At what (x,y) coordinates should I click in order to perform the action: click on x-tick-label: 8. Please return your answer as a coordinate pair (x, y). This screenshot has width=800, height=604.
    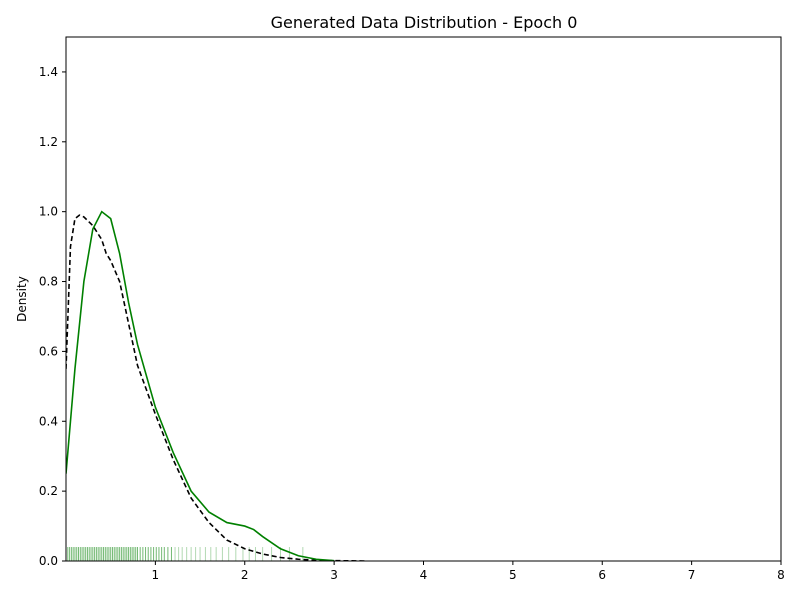
    Looking at the image, I should click on (781, 575).